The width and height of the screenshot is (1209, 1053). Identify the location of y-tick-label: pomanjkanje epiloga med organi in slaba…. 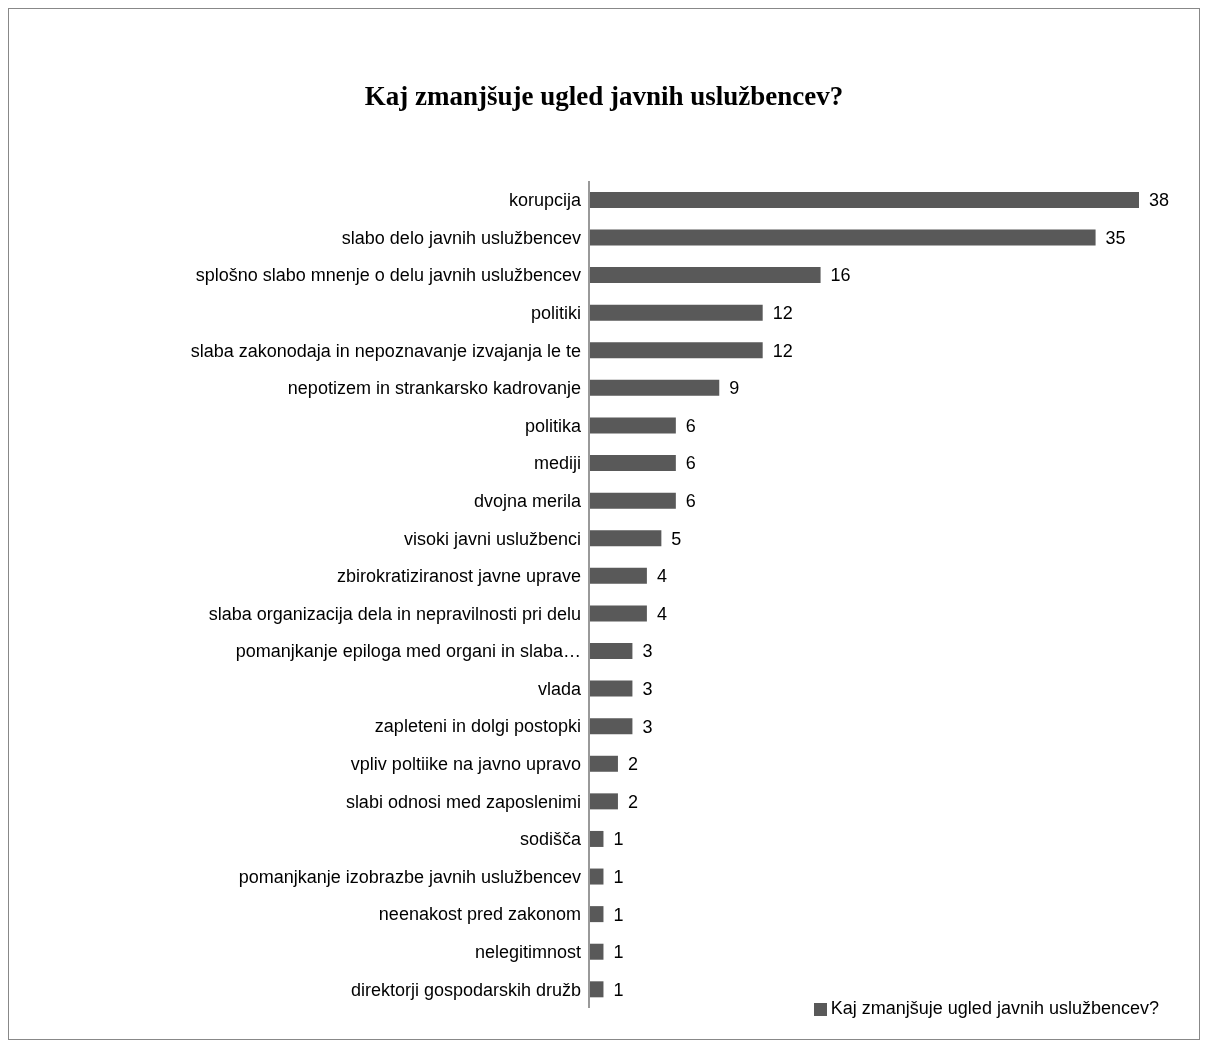
(408, 651).